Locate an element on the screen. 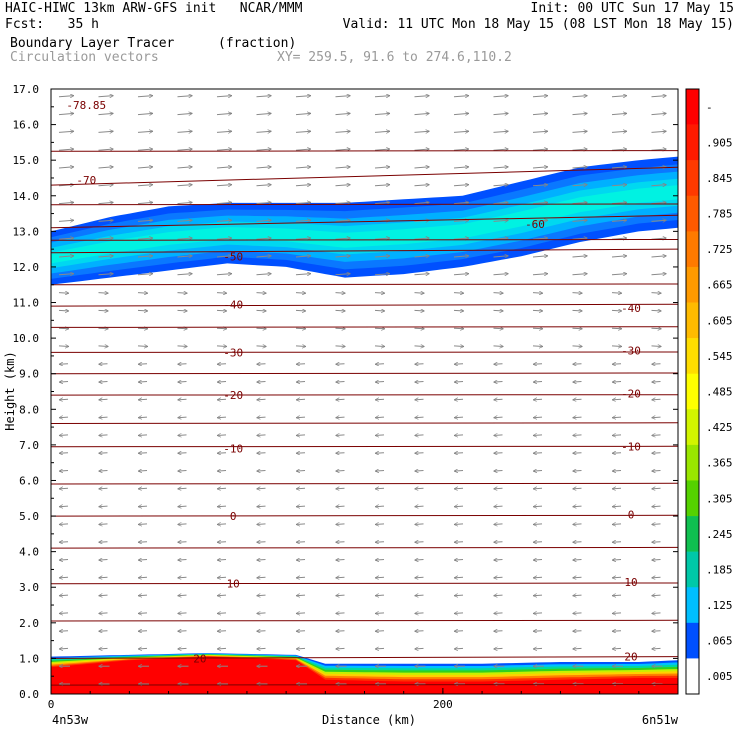  isotherm--70 is located at coordinates (364, 176).